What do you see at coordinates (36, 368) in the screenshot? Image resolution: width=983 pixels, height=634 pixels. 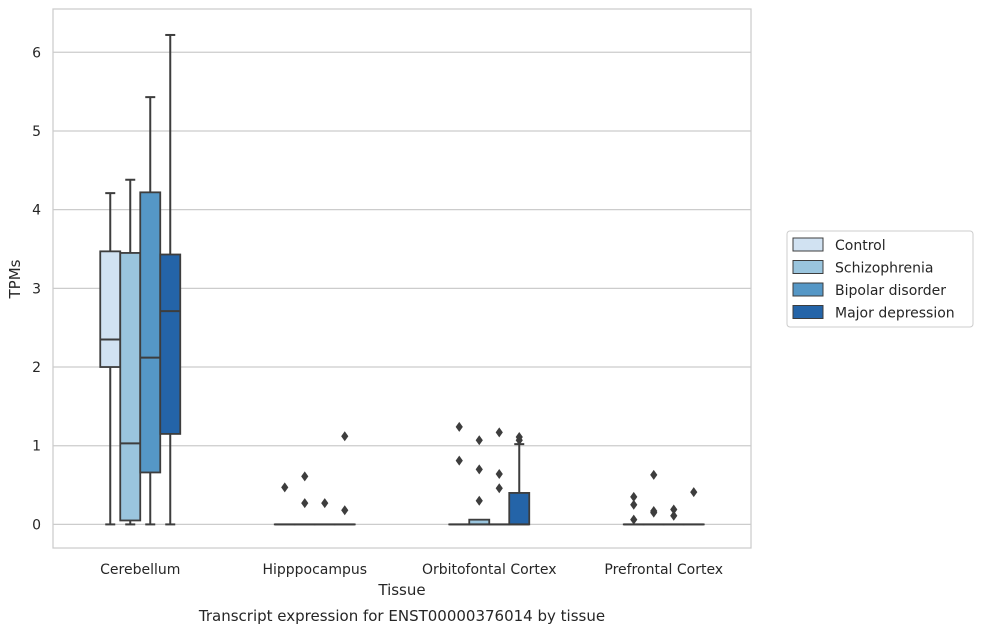 I see `y-tick-label: 2` at bounding box center [36, 368].